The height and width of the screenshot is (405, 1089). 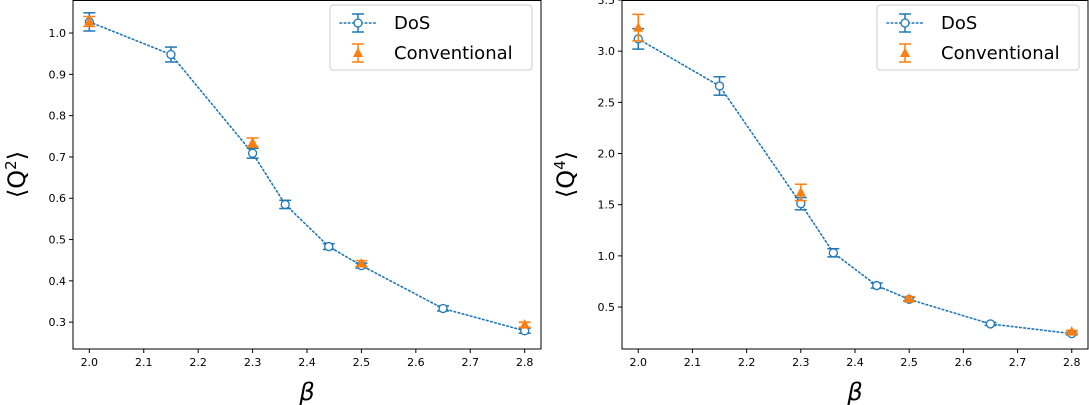 I want to click on y-tick-label: 0.8, so click(x=58, y=116).